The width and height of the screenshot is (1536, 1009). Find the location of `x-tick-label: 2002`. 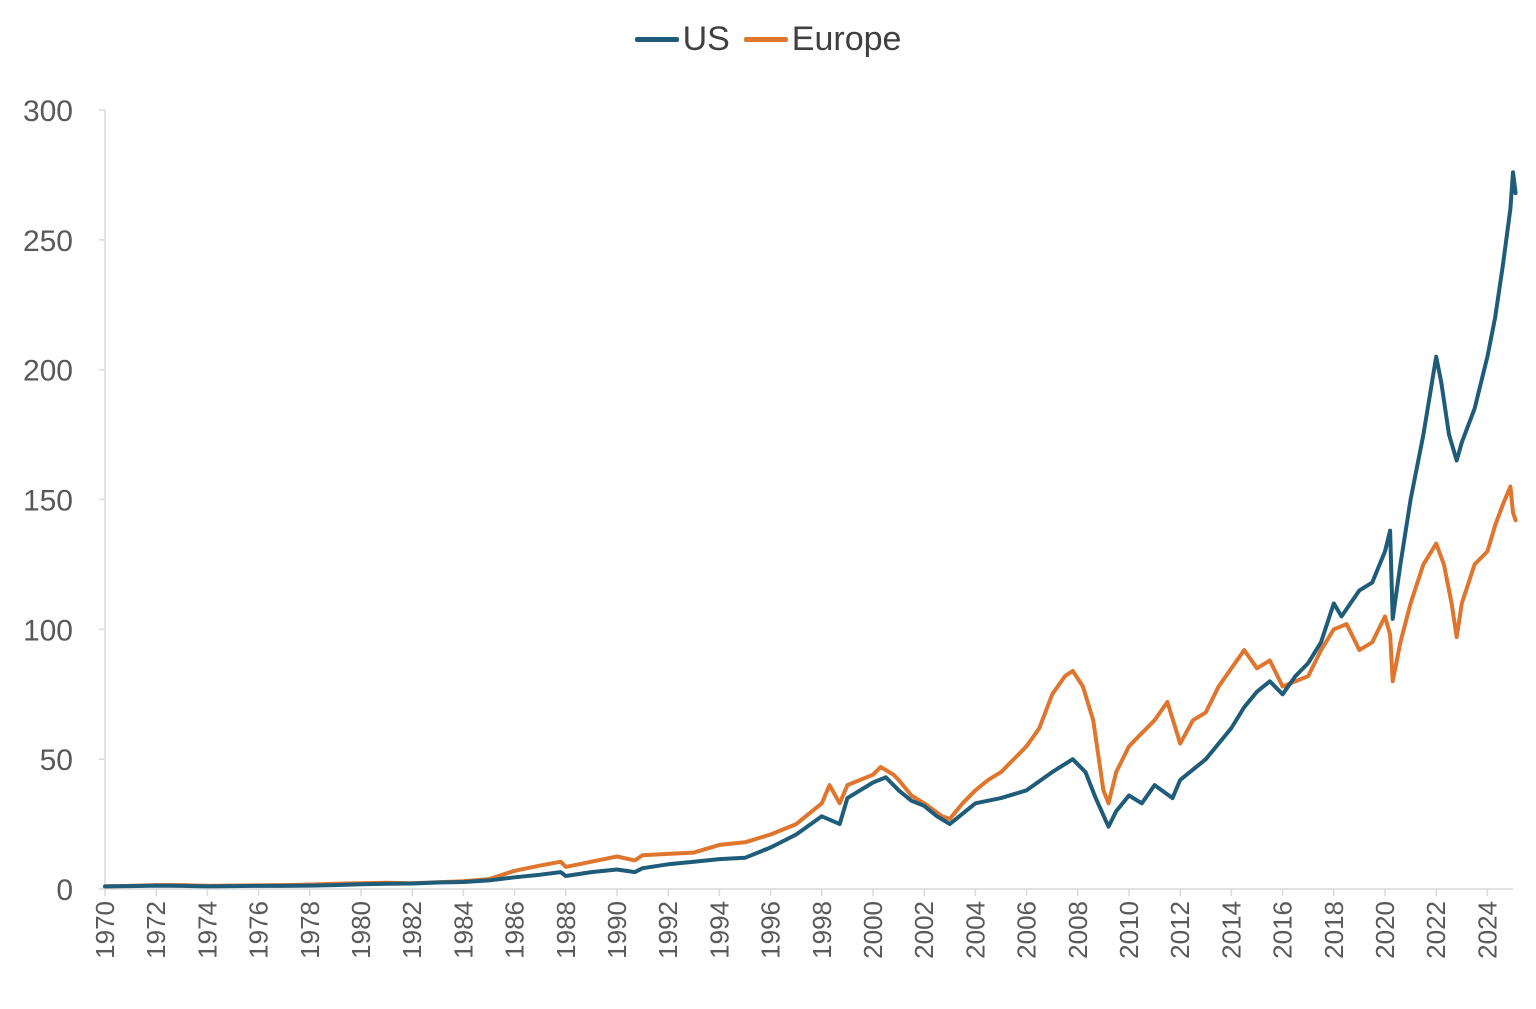

x-tick-label: 2002 is located at coordinates (924, 930).